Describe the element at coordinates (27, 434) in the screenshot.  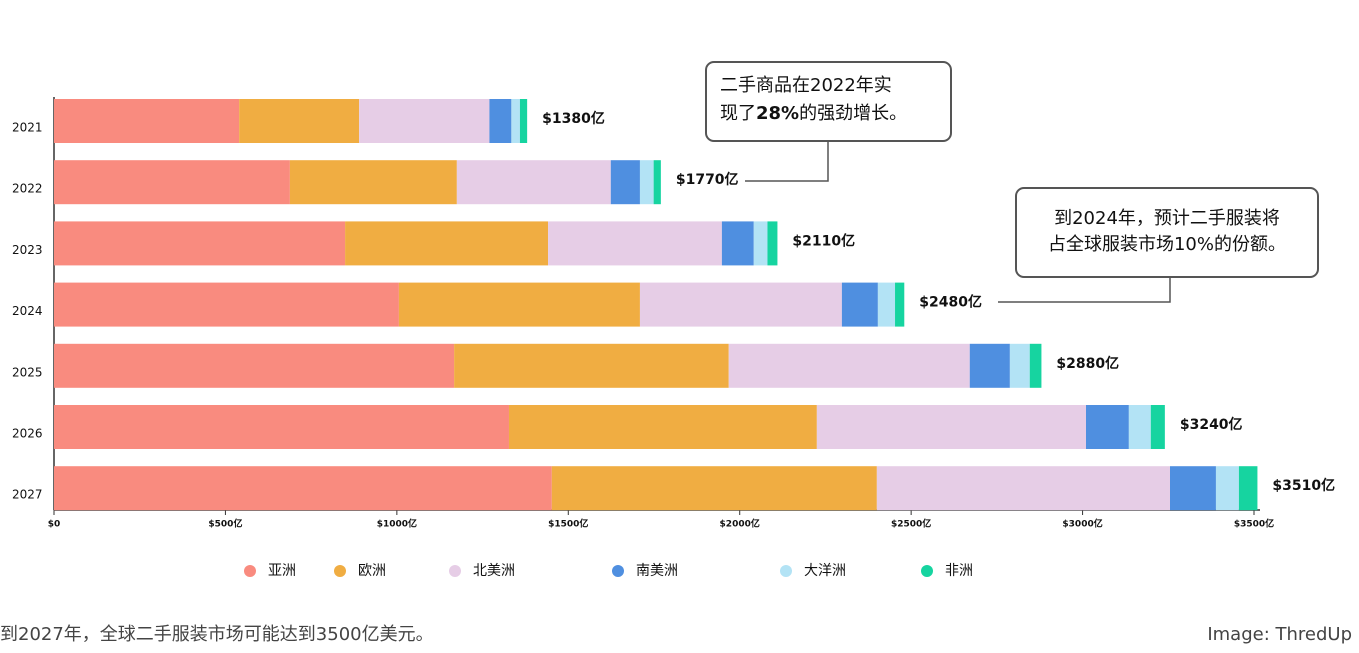
I see `y-tick-label: 2026` at that location.